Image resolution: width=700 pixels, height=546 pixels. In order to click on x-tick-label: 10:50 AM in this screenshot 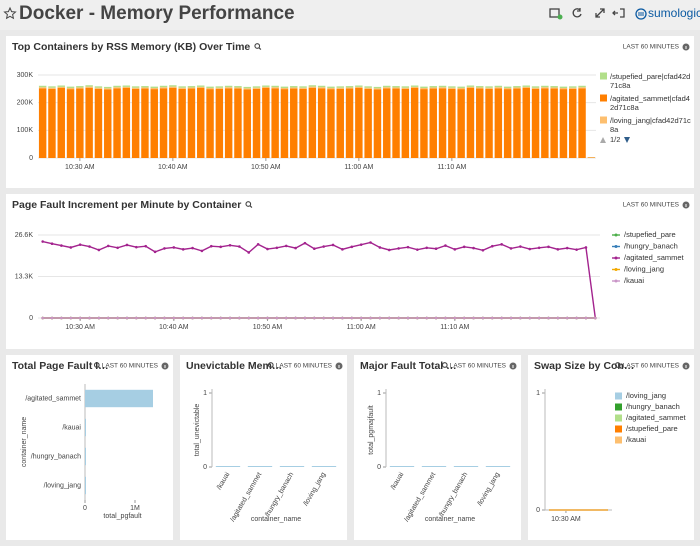, I will do `click(268, 327)`.